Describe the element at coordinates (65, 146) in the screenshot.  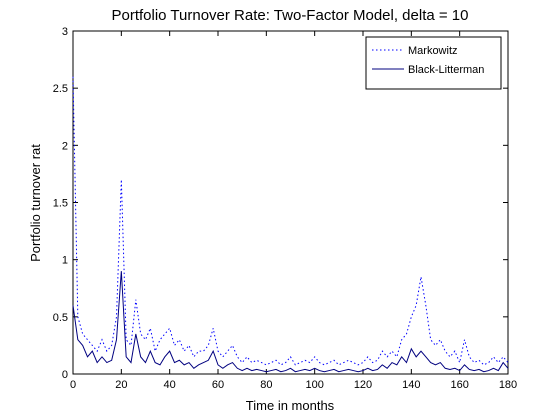
I see `y-tick-label: 2` at that location.